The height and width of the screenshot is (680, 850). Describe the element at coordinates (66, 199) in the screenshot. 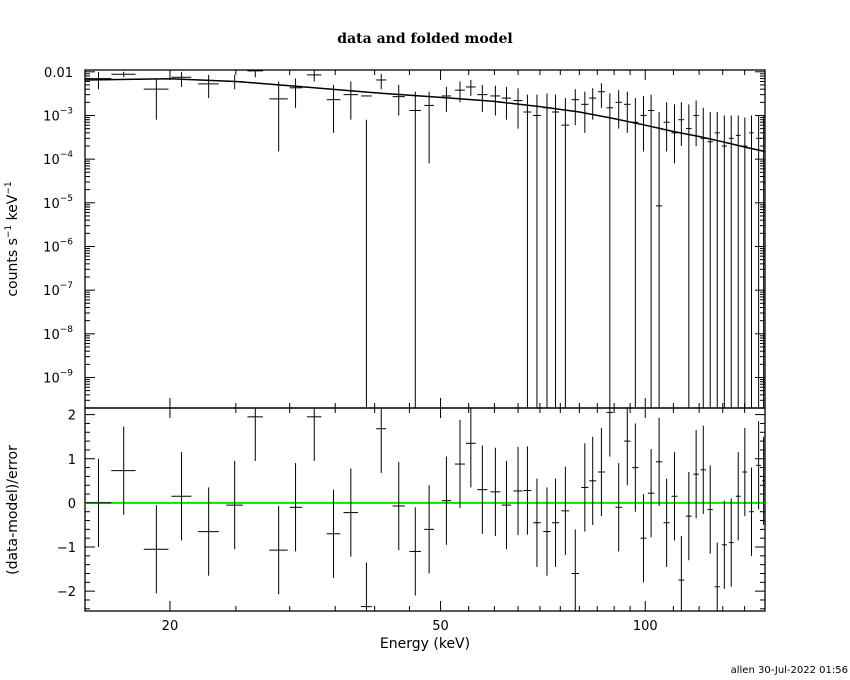

I see `y-tick-exp: −5` at that location.